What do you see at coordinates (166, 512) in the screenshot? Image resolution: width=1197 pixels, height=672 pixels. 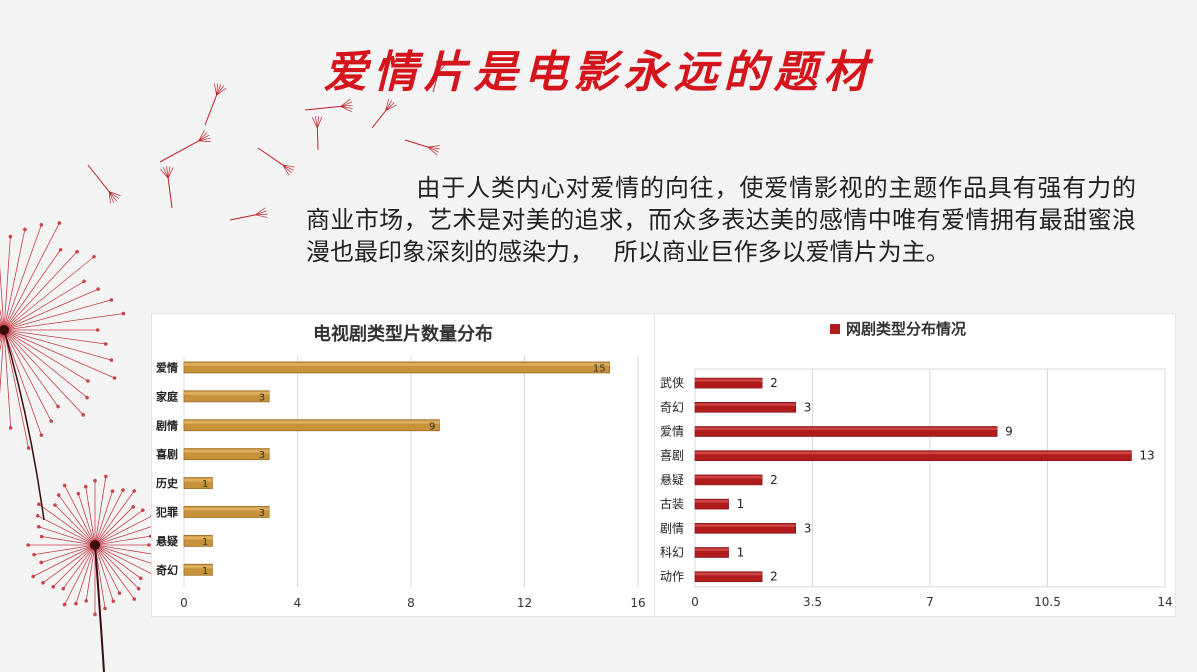 I see `category-label: 犯罪` at bounding box center [166, 512].